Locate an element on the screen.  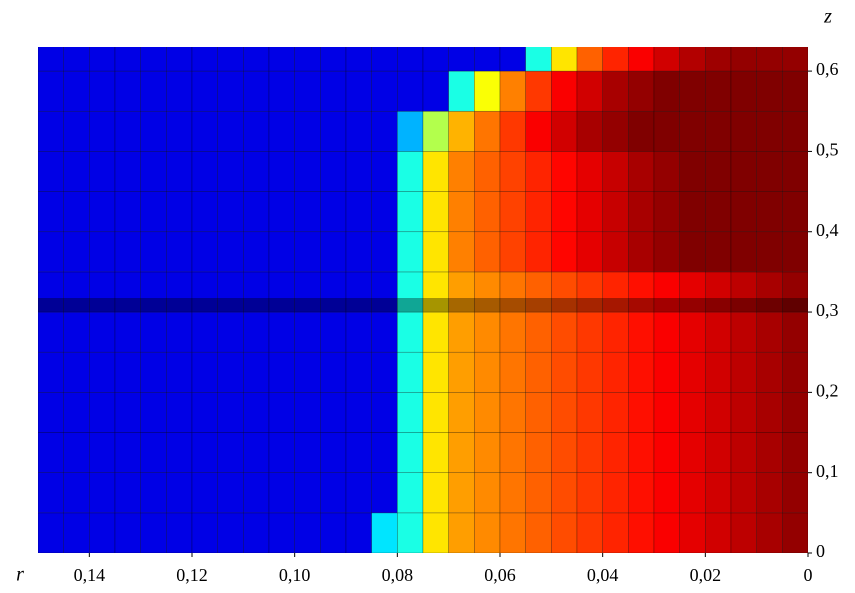
y-tick-label: 0,2 is located at coordinates (827, 390).